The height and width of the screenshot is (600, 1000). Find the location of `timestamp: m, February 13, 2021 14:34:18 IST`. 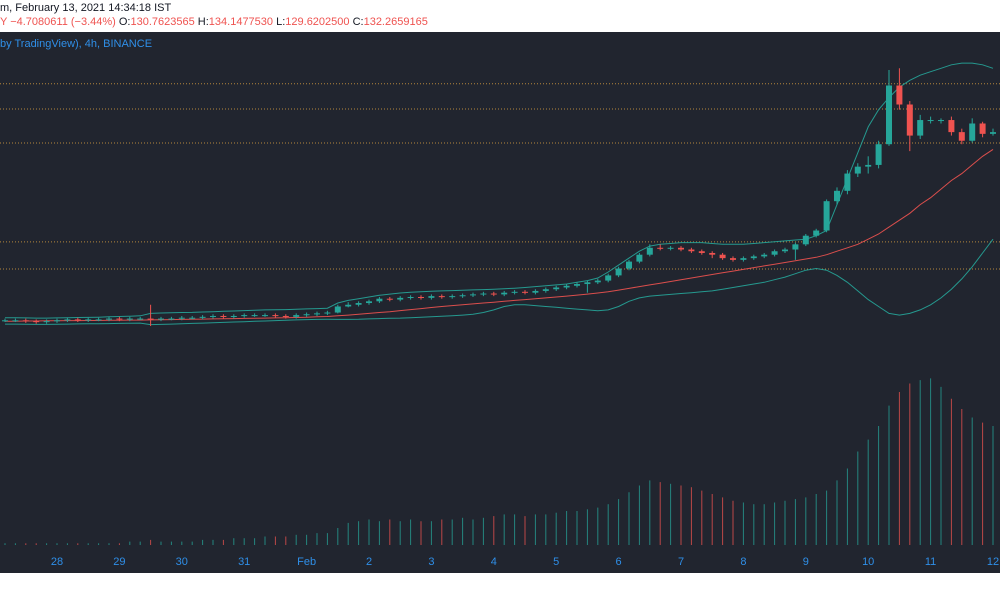

timestamp: m, February 13, 2021 14:34:18 IST is located at coordinates (85, 8).